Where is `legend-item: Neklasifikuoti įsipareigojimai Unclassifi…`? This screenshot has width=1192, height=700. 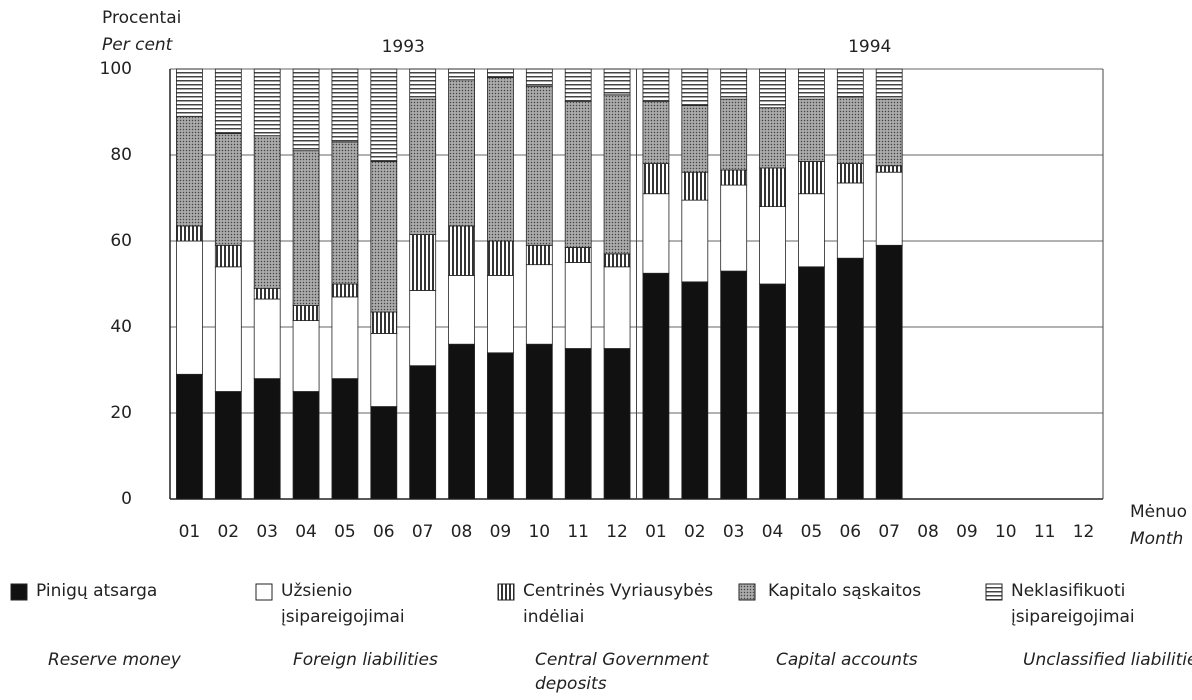 legend-item: Neklasifikuoti įsipareigojimai Unclassifi… is located at coordinates (1088, 624).